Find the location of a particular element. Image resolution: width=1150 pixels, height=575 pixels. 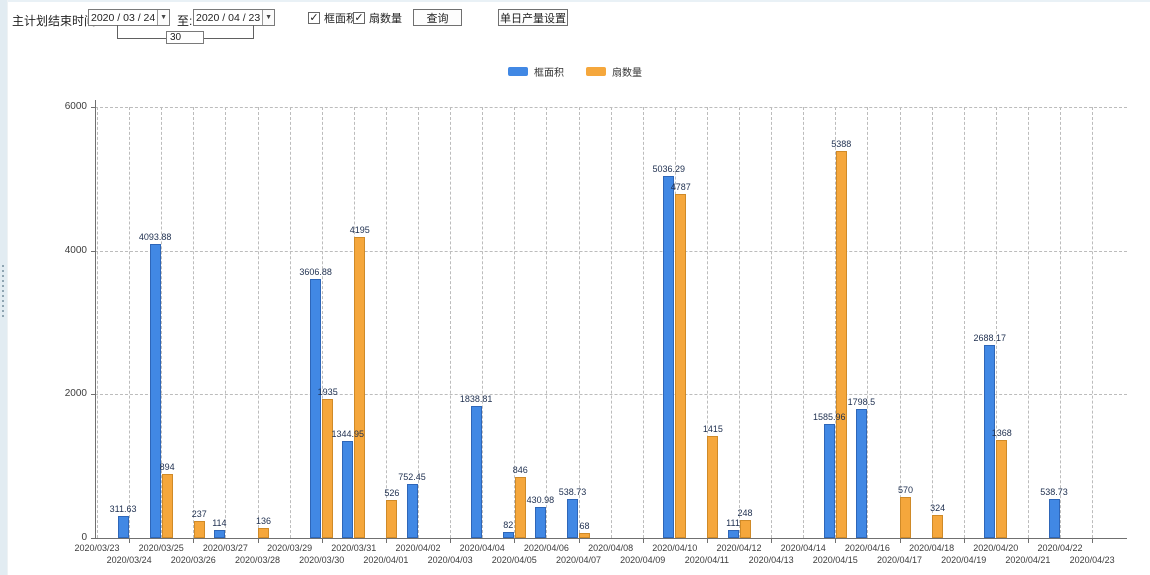

days-between-input: 30 is located at coordinates (185, 37).